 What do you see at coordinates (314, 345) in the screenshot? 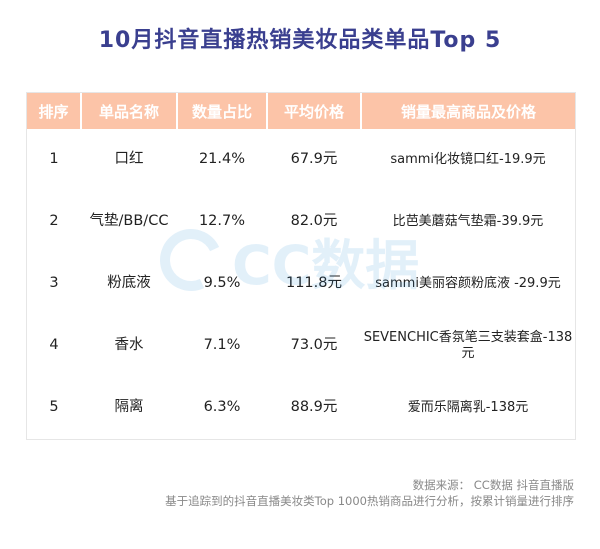
I see `cell-avg-price: 73.0元` at bounding box center [314, 345].